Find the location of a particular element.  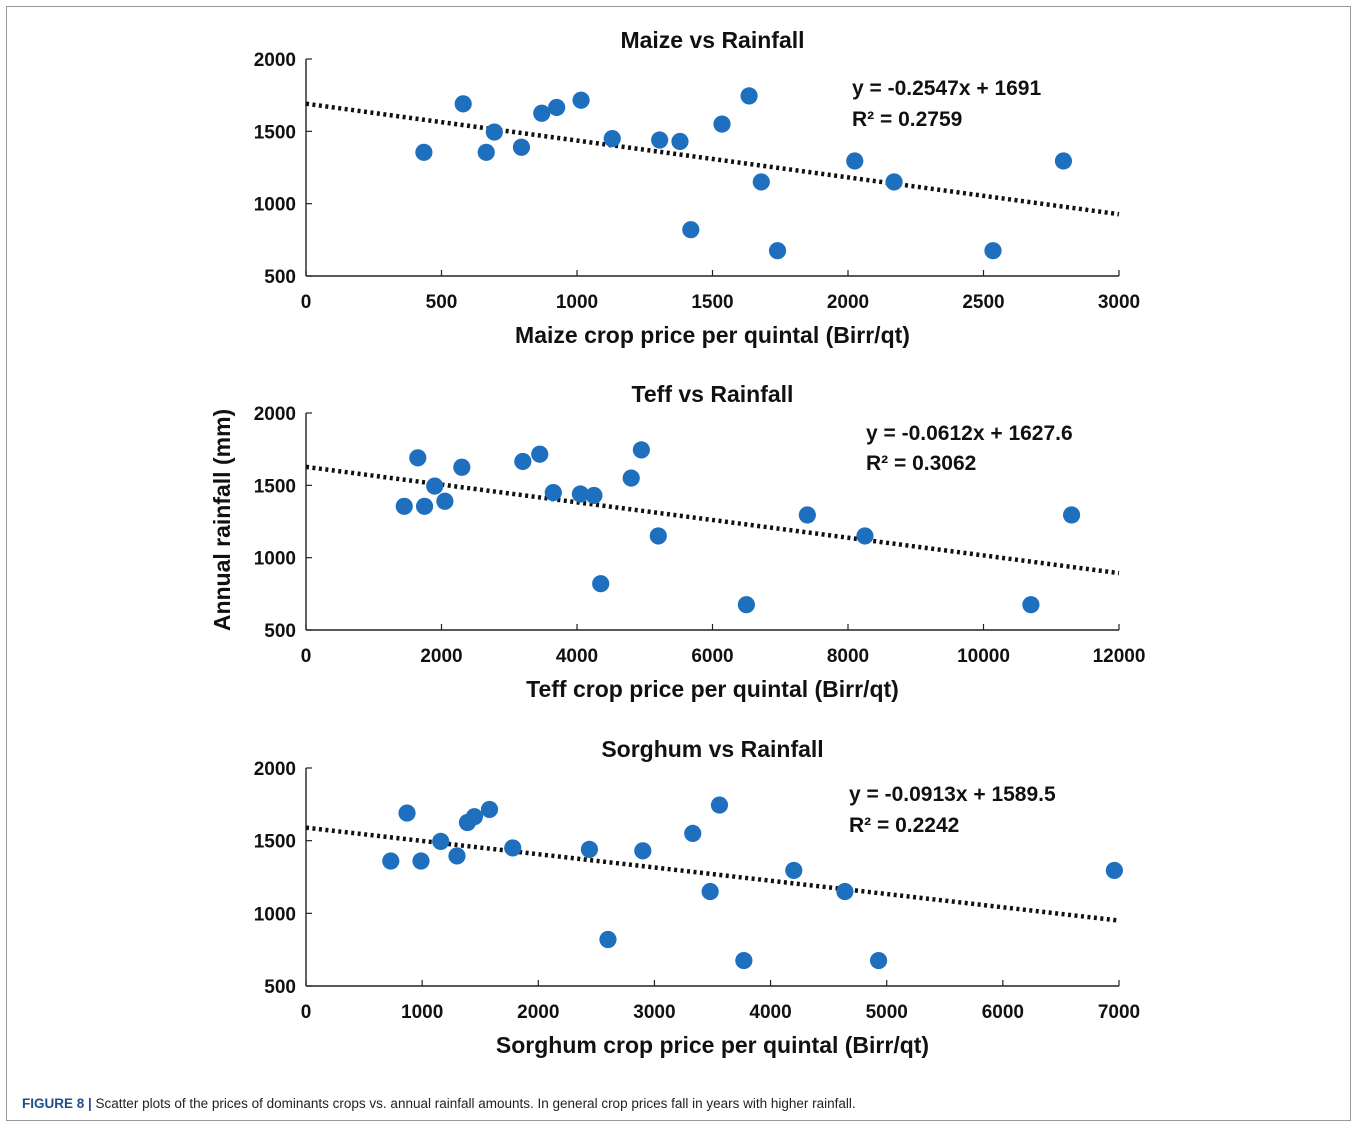

x-tick-label: 7000 is located at coordinates (1119, 1012).